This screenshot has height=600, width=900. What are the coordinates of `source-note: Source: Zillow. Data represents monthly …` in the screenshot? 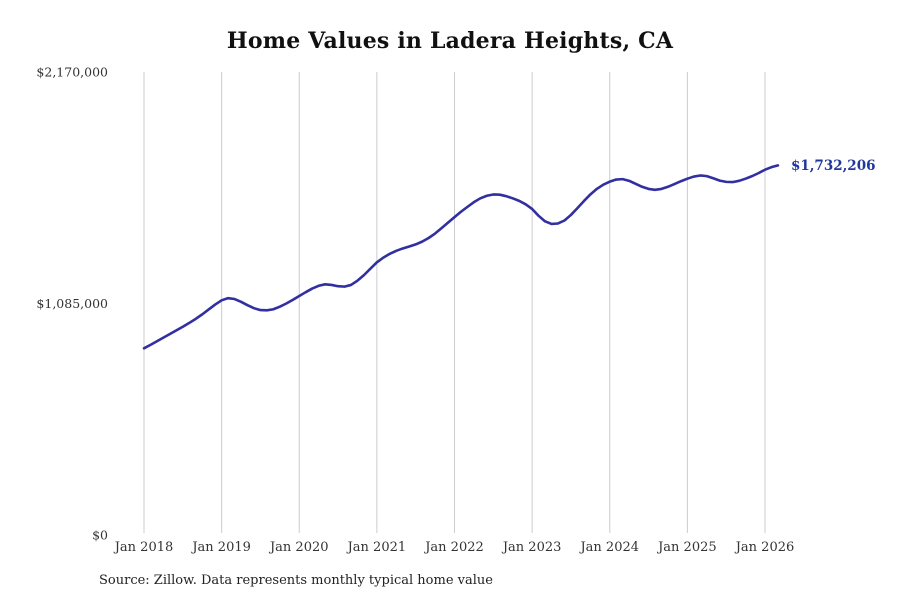 It's located at (296, 580).